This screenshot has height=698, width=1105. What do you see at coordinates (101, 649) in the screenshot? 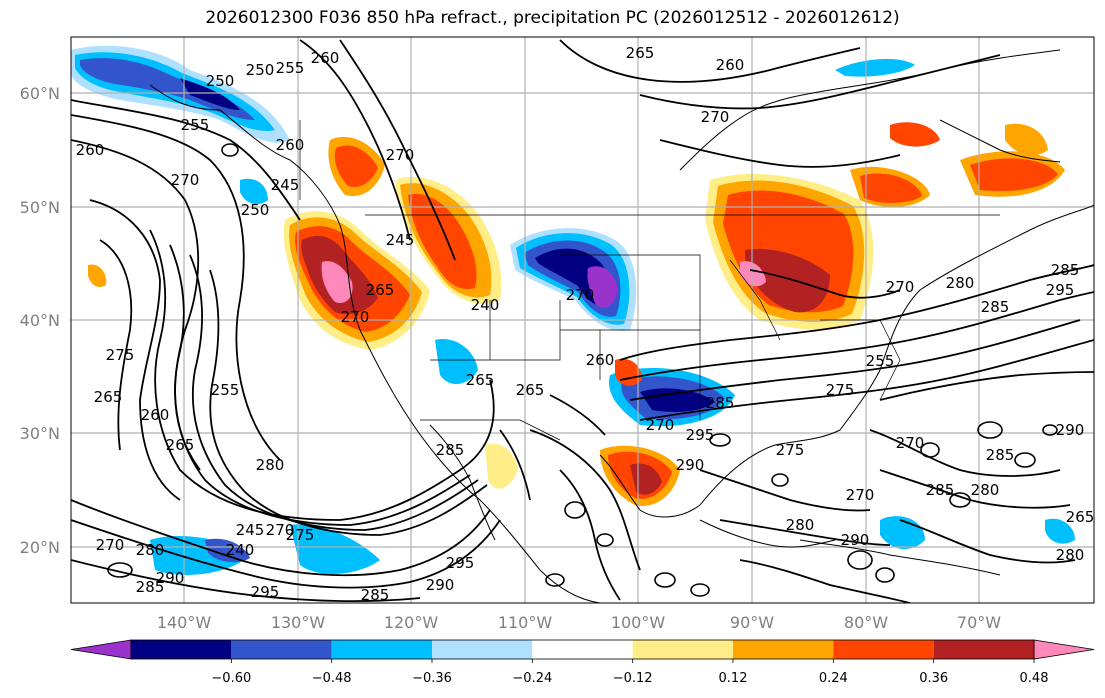
I see `colorbar-arrow-left` at bounding box center [101, 649].